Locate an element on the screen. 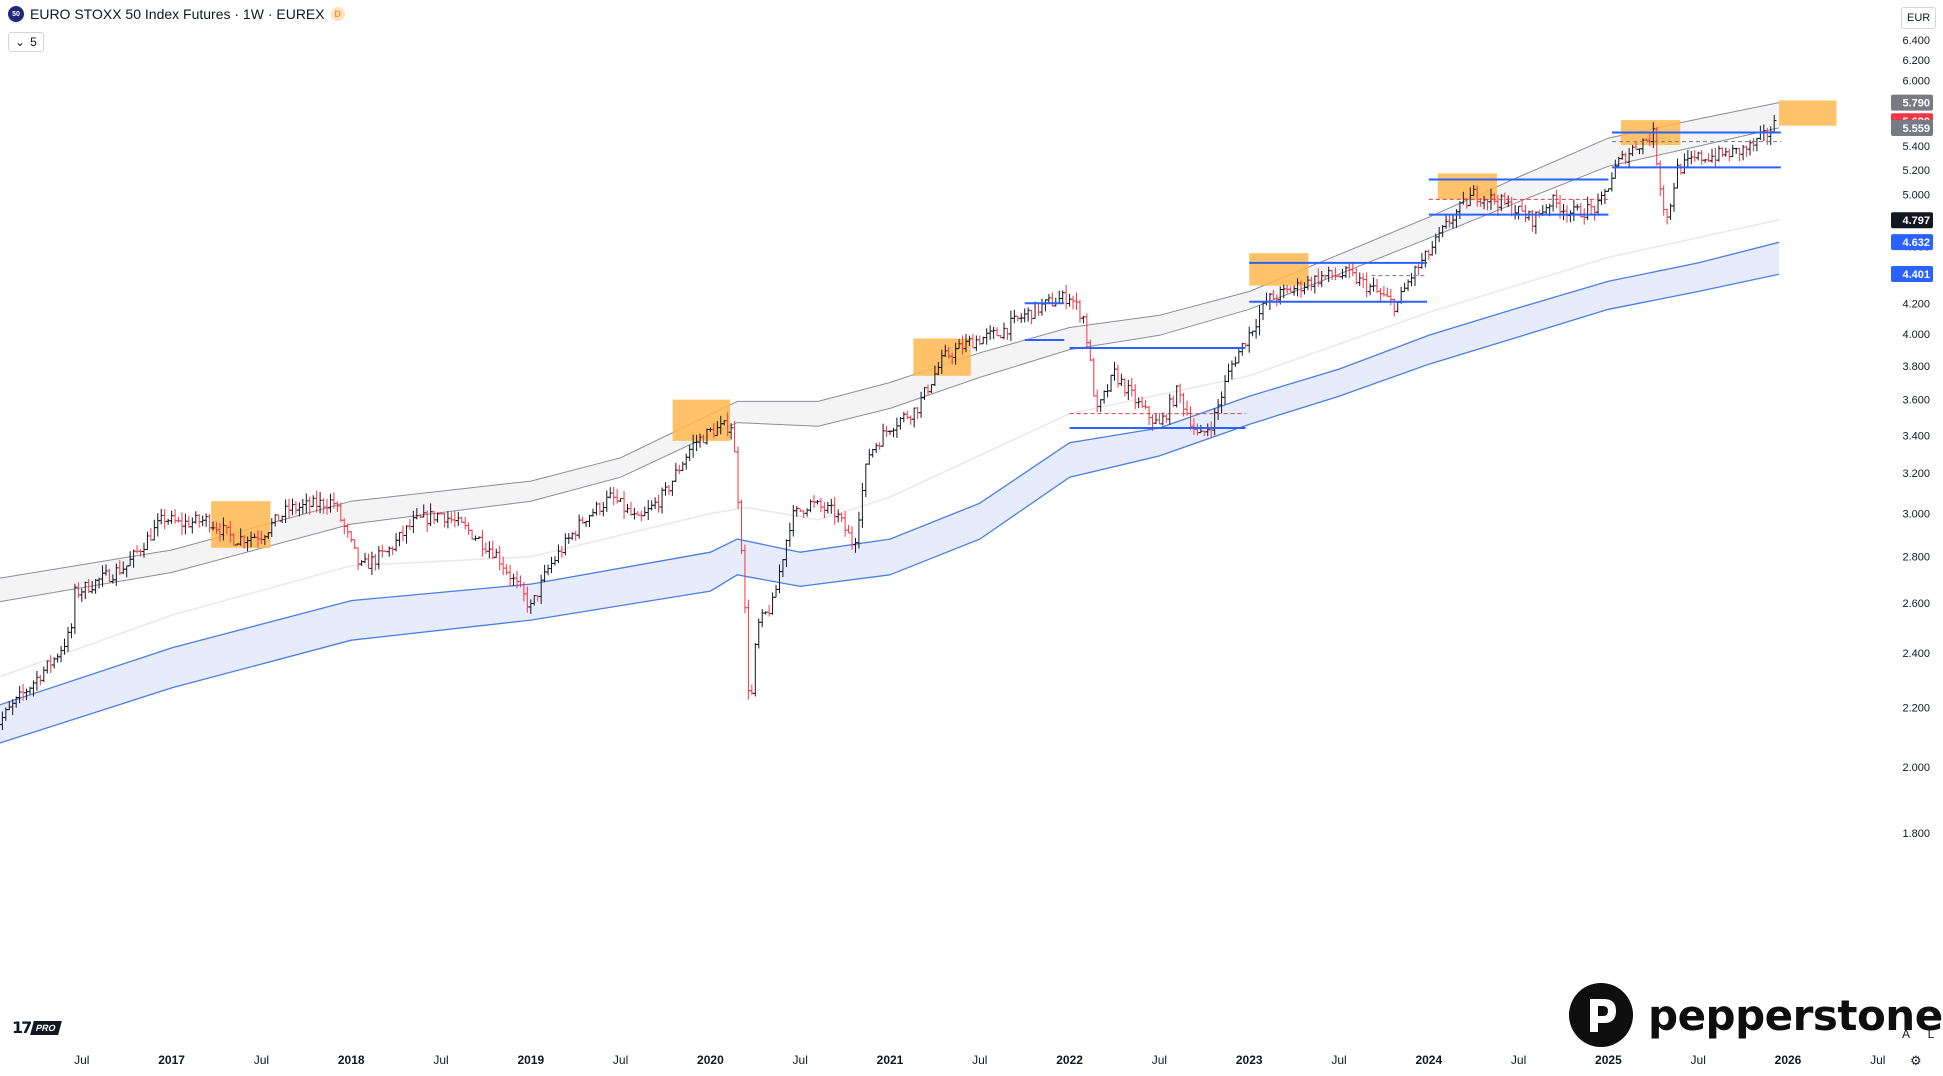 This screenshot has width=1943, height=1076. tv-logo-pro: PRO is located at coordinates (46, 1027).